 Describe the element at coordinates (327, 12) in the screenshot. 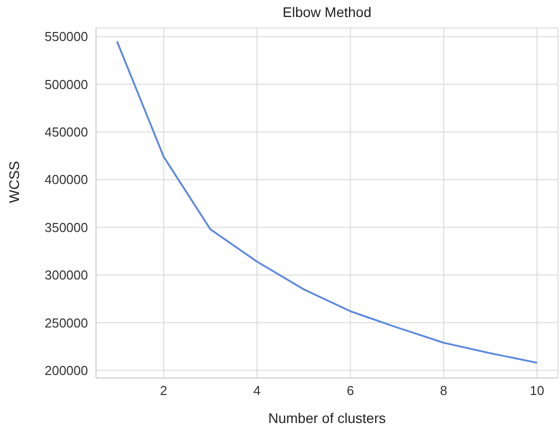

I see `chart-title: Elbow Method` at that location.